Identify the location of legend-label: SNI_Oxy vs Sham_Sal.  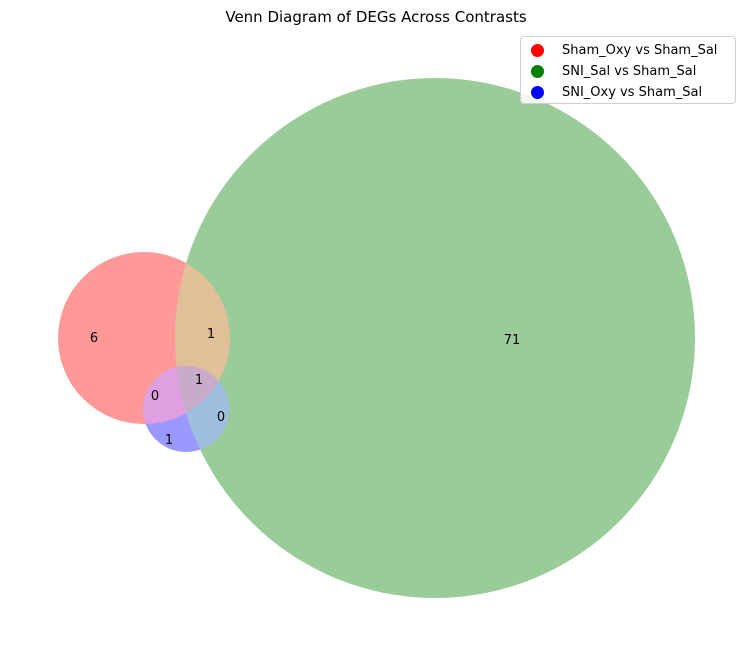
(632, 92).